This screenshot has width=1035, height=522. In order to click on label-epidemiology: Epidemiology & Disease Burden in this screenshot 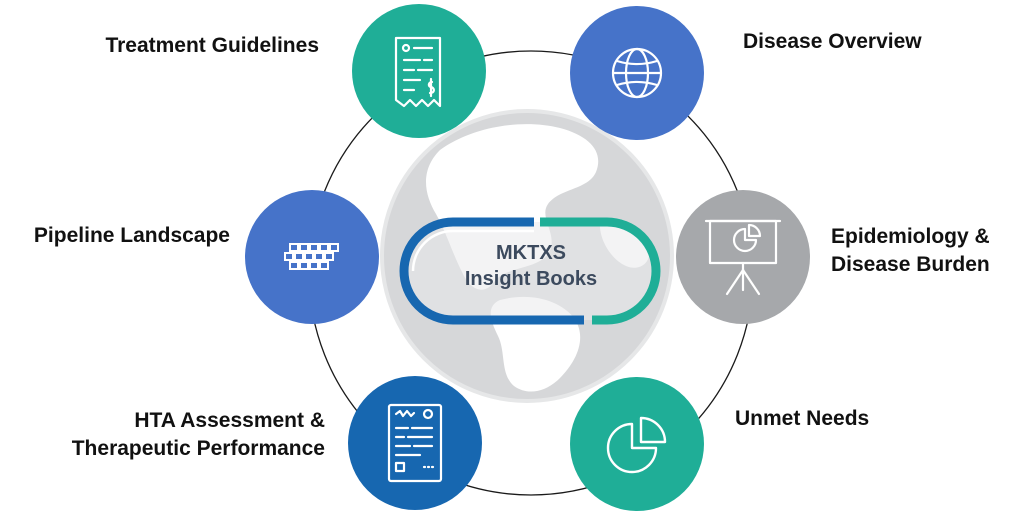, I will do `click(910, 251)`.